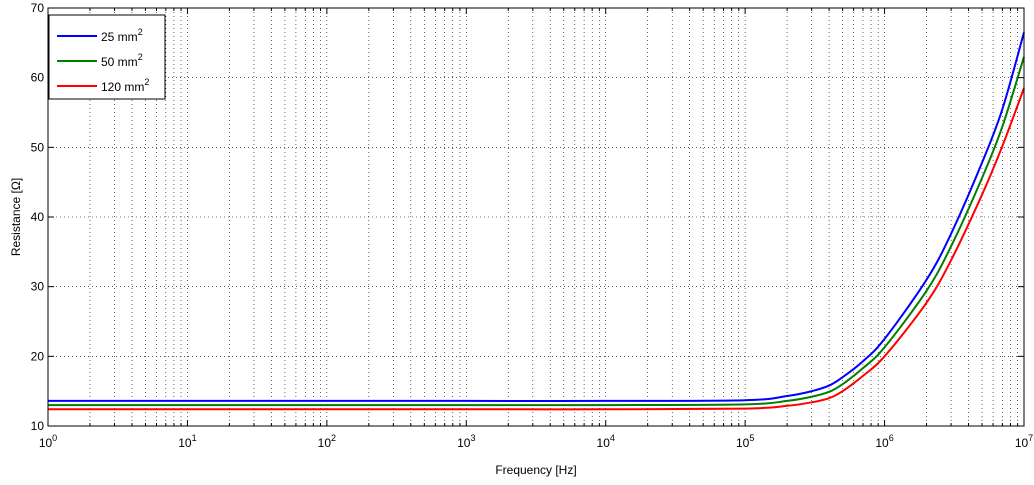 Image resolution: width=1034 pixels, height=485 pixels. What do you see at coordinates (38, 8) in the screenshot?
I see `y-tick-label: 70` at bounding box center [38, 8].